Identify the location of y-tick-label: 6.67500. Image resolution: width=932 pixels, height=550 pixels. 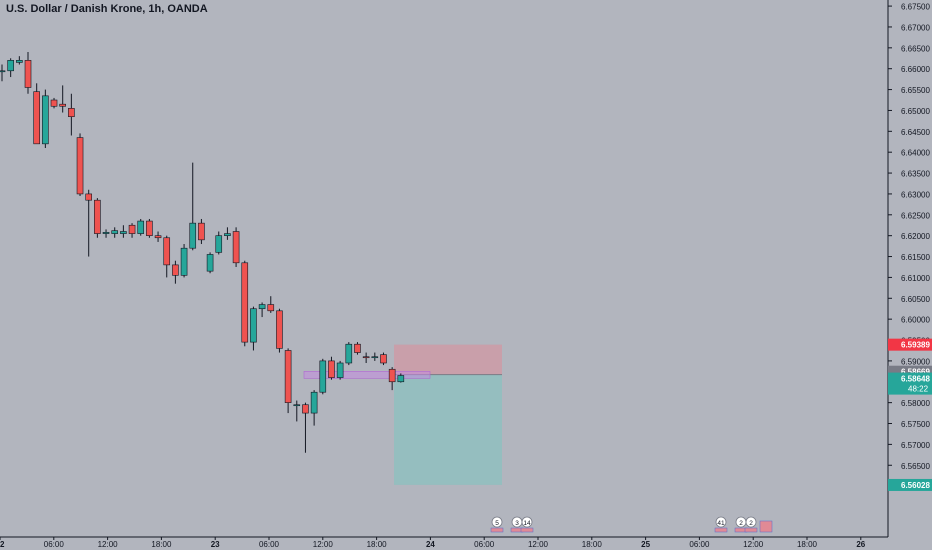
(915, 7).